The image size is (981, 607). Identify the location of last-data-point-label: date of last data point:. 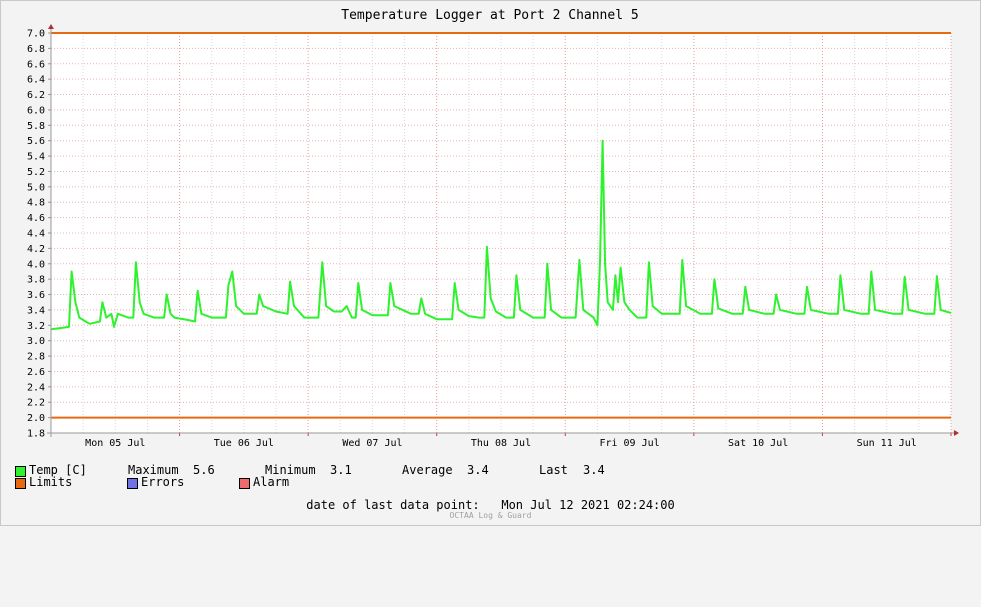
(393, 505).